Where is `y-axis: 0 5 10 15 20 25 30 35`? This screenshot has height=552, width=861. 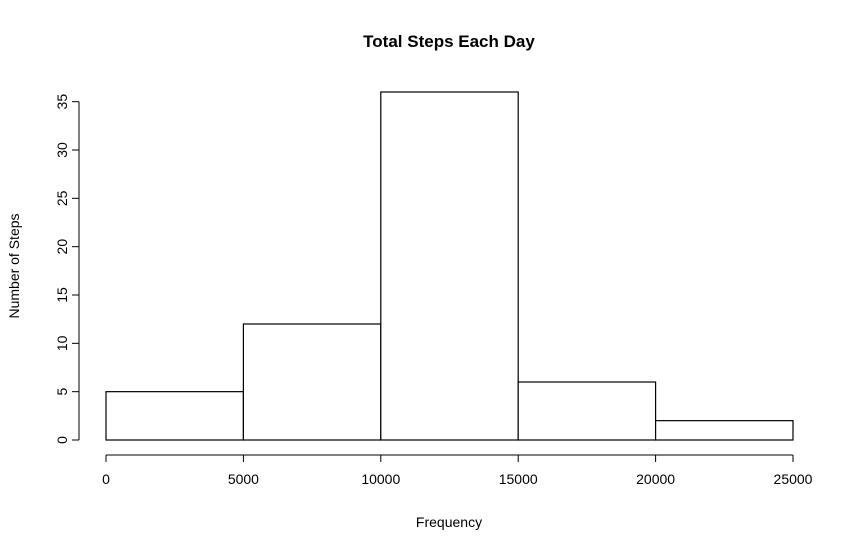 y-axis: 0 5 10 15 20 25 30 35 is located at coordinates (67, 269).